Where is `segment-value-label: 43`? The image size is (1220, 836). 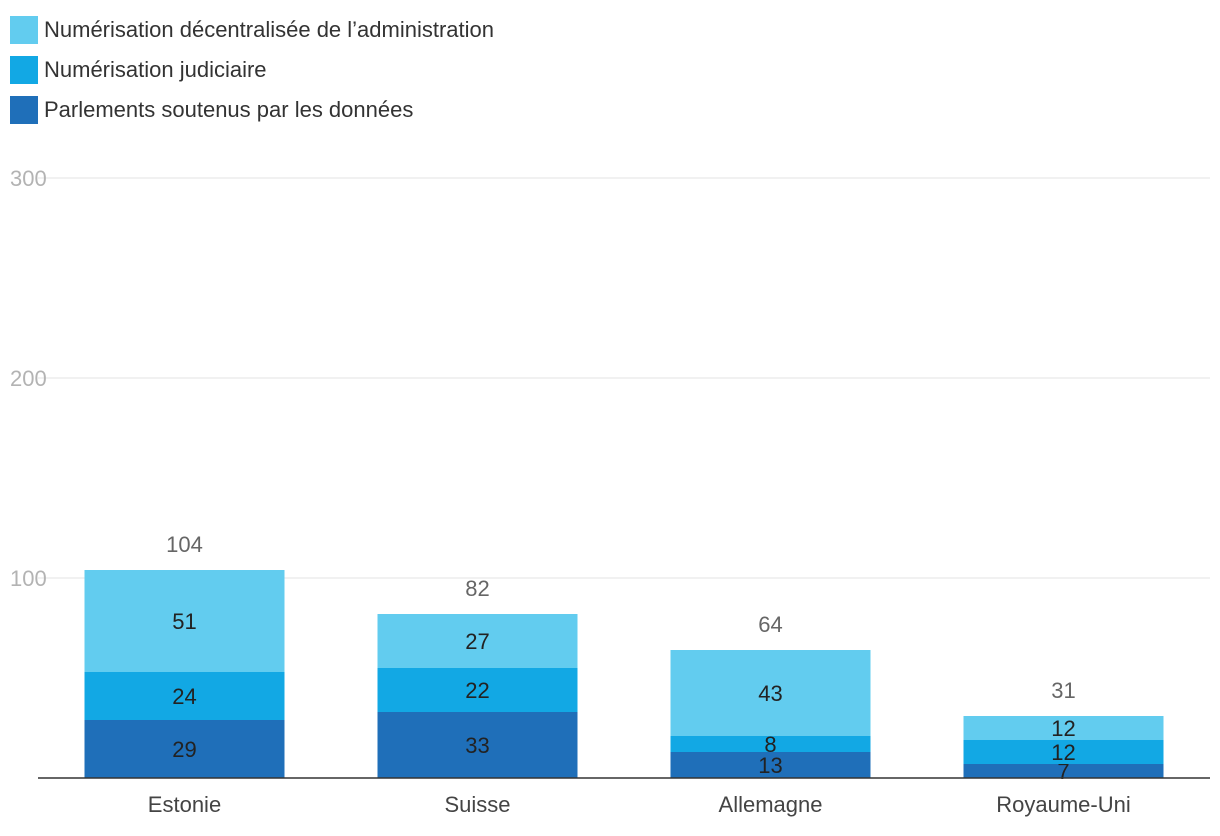 segment-value-label: 43 is located at coordinates (770, 693).